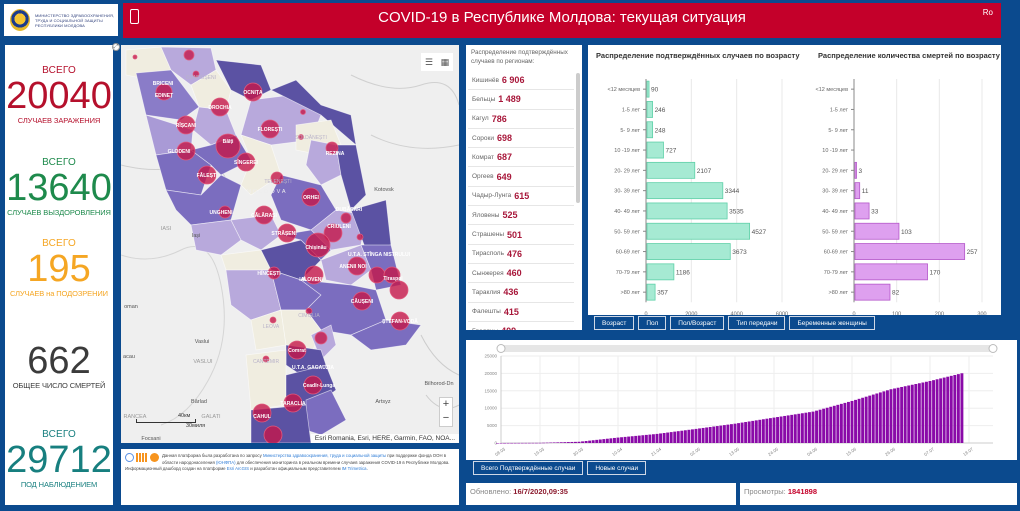 The width and height of the screenshot is (1020, 511). Describe the element at coordinates (521, 177) in the screenshot. I see `region-list-item: Оргеев 649` at that location.